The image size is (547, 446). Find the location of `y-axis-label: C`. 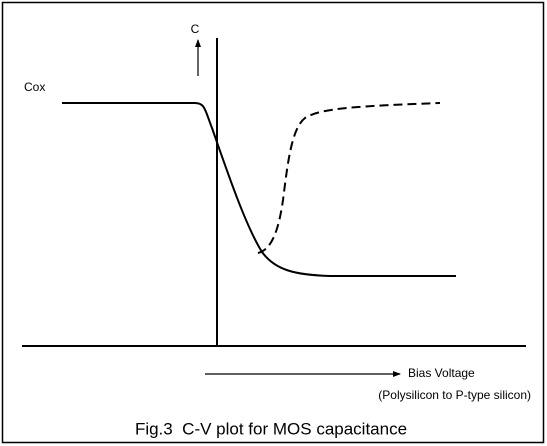

y-axis-label: C is located at coordinates (195, 29).